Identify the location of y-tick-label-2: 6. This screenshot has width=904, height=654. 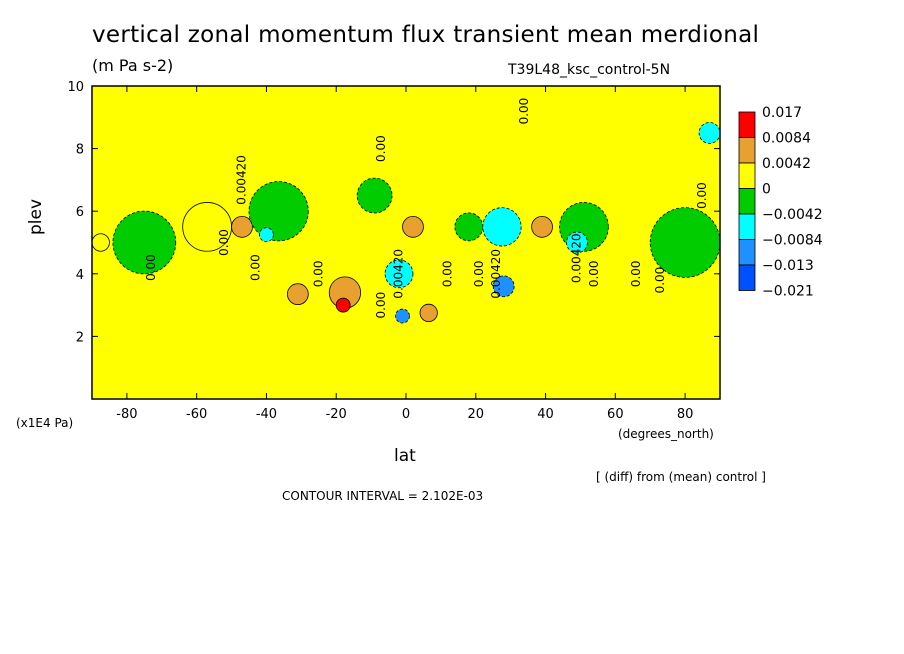
(80, 212).